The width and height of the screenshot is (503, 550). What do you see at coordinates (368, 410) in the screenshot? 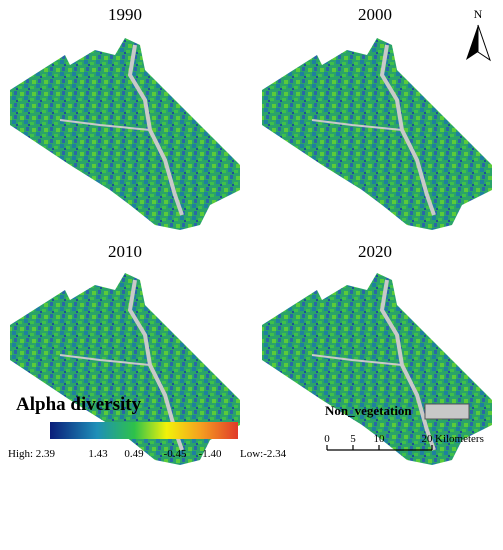
I see `non-vegetation-label: Non_vegetation` at bounding box center [368, 410].